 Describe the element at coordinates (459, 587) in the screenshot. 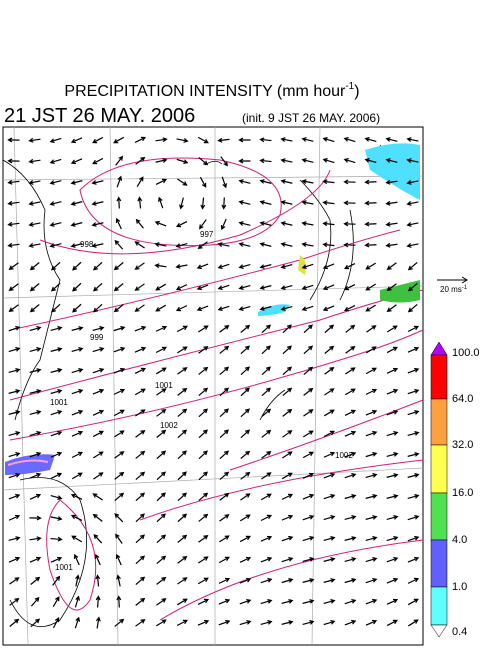

I see `colorbar-label: 1.0` at that location.